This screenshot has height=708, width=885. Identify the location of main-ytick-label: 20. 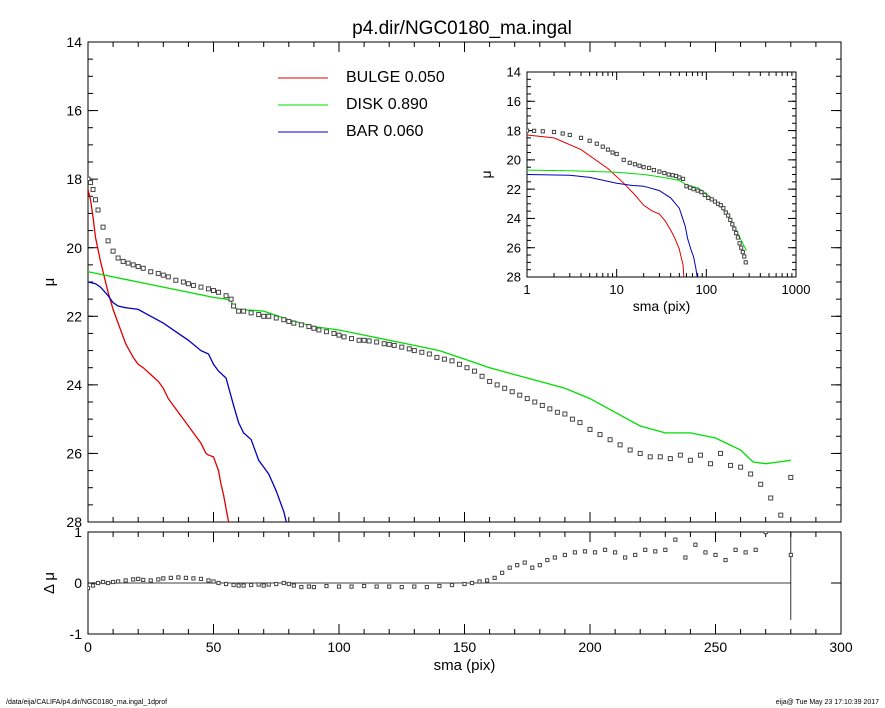
(74, 248).